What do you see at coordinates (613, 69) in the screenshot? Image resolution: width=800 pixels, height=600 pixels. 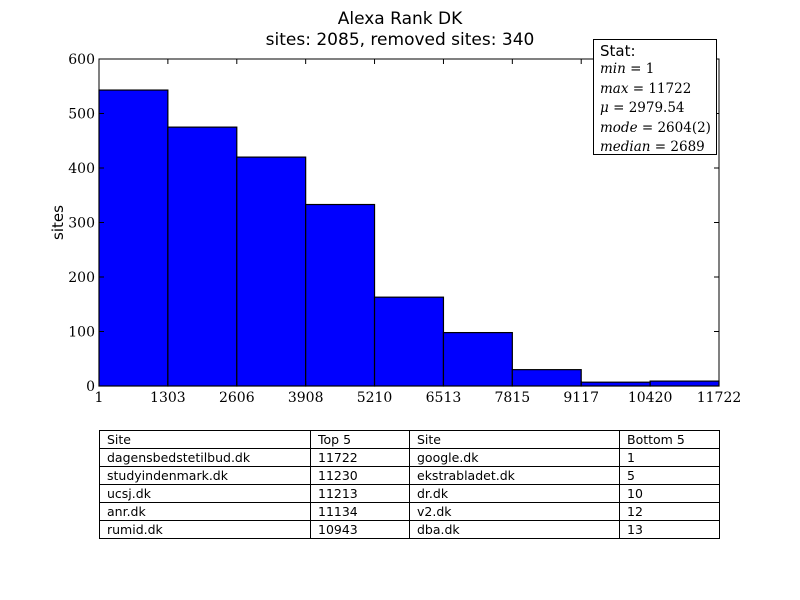 I see `stat-min-label: min` at bounding box center [613, 69].